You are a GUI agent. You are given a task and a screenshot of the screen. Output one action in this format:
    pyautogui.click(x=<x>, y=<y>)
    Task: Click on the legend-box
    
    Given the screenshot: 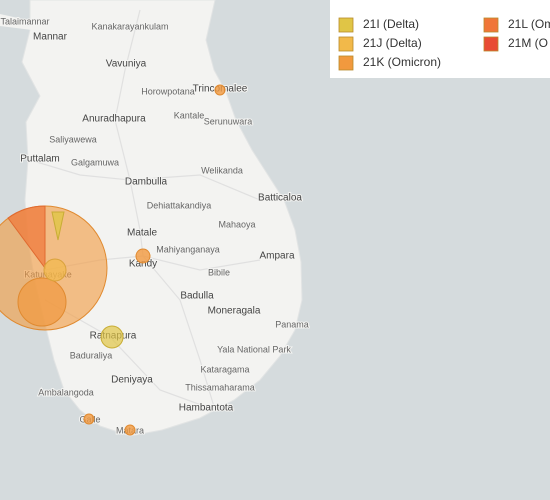 What is the action you would take?
    pyautogui.click(x=440, y=39)
    